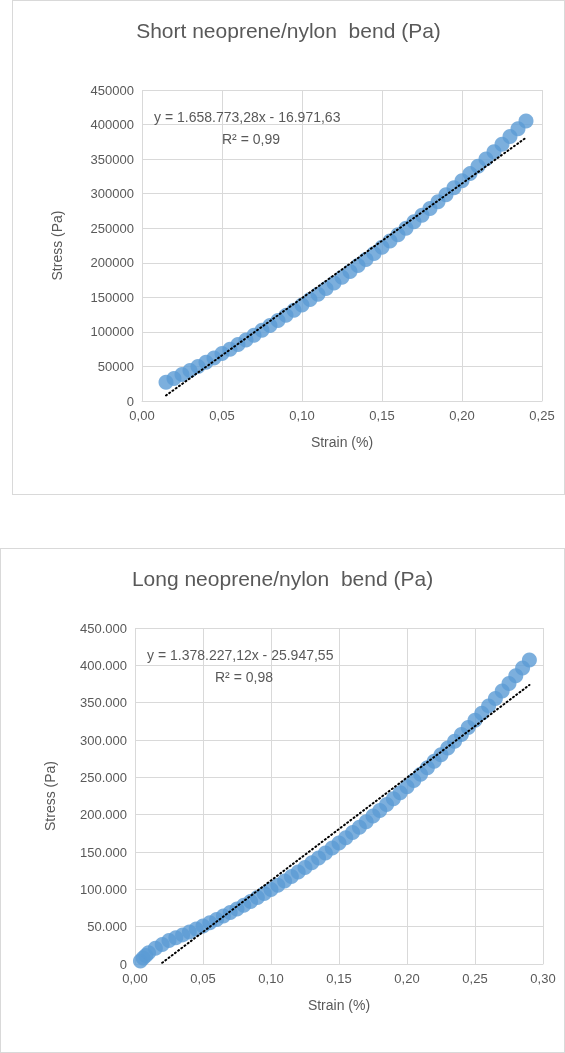 The image size is (565, 1053). I want to click on annotation: y = 1.658.773,28x - 16.971,63, so click(247, 117).